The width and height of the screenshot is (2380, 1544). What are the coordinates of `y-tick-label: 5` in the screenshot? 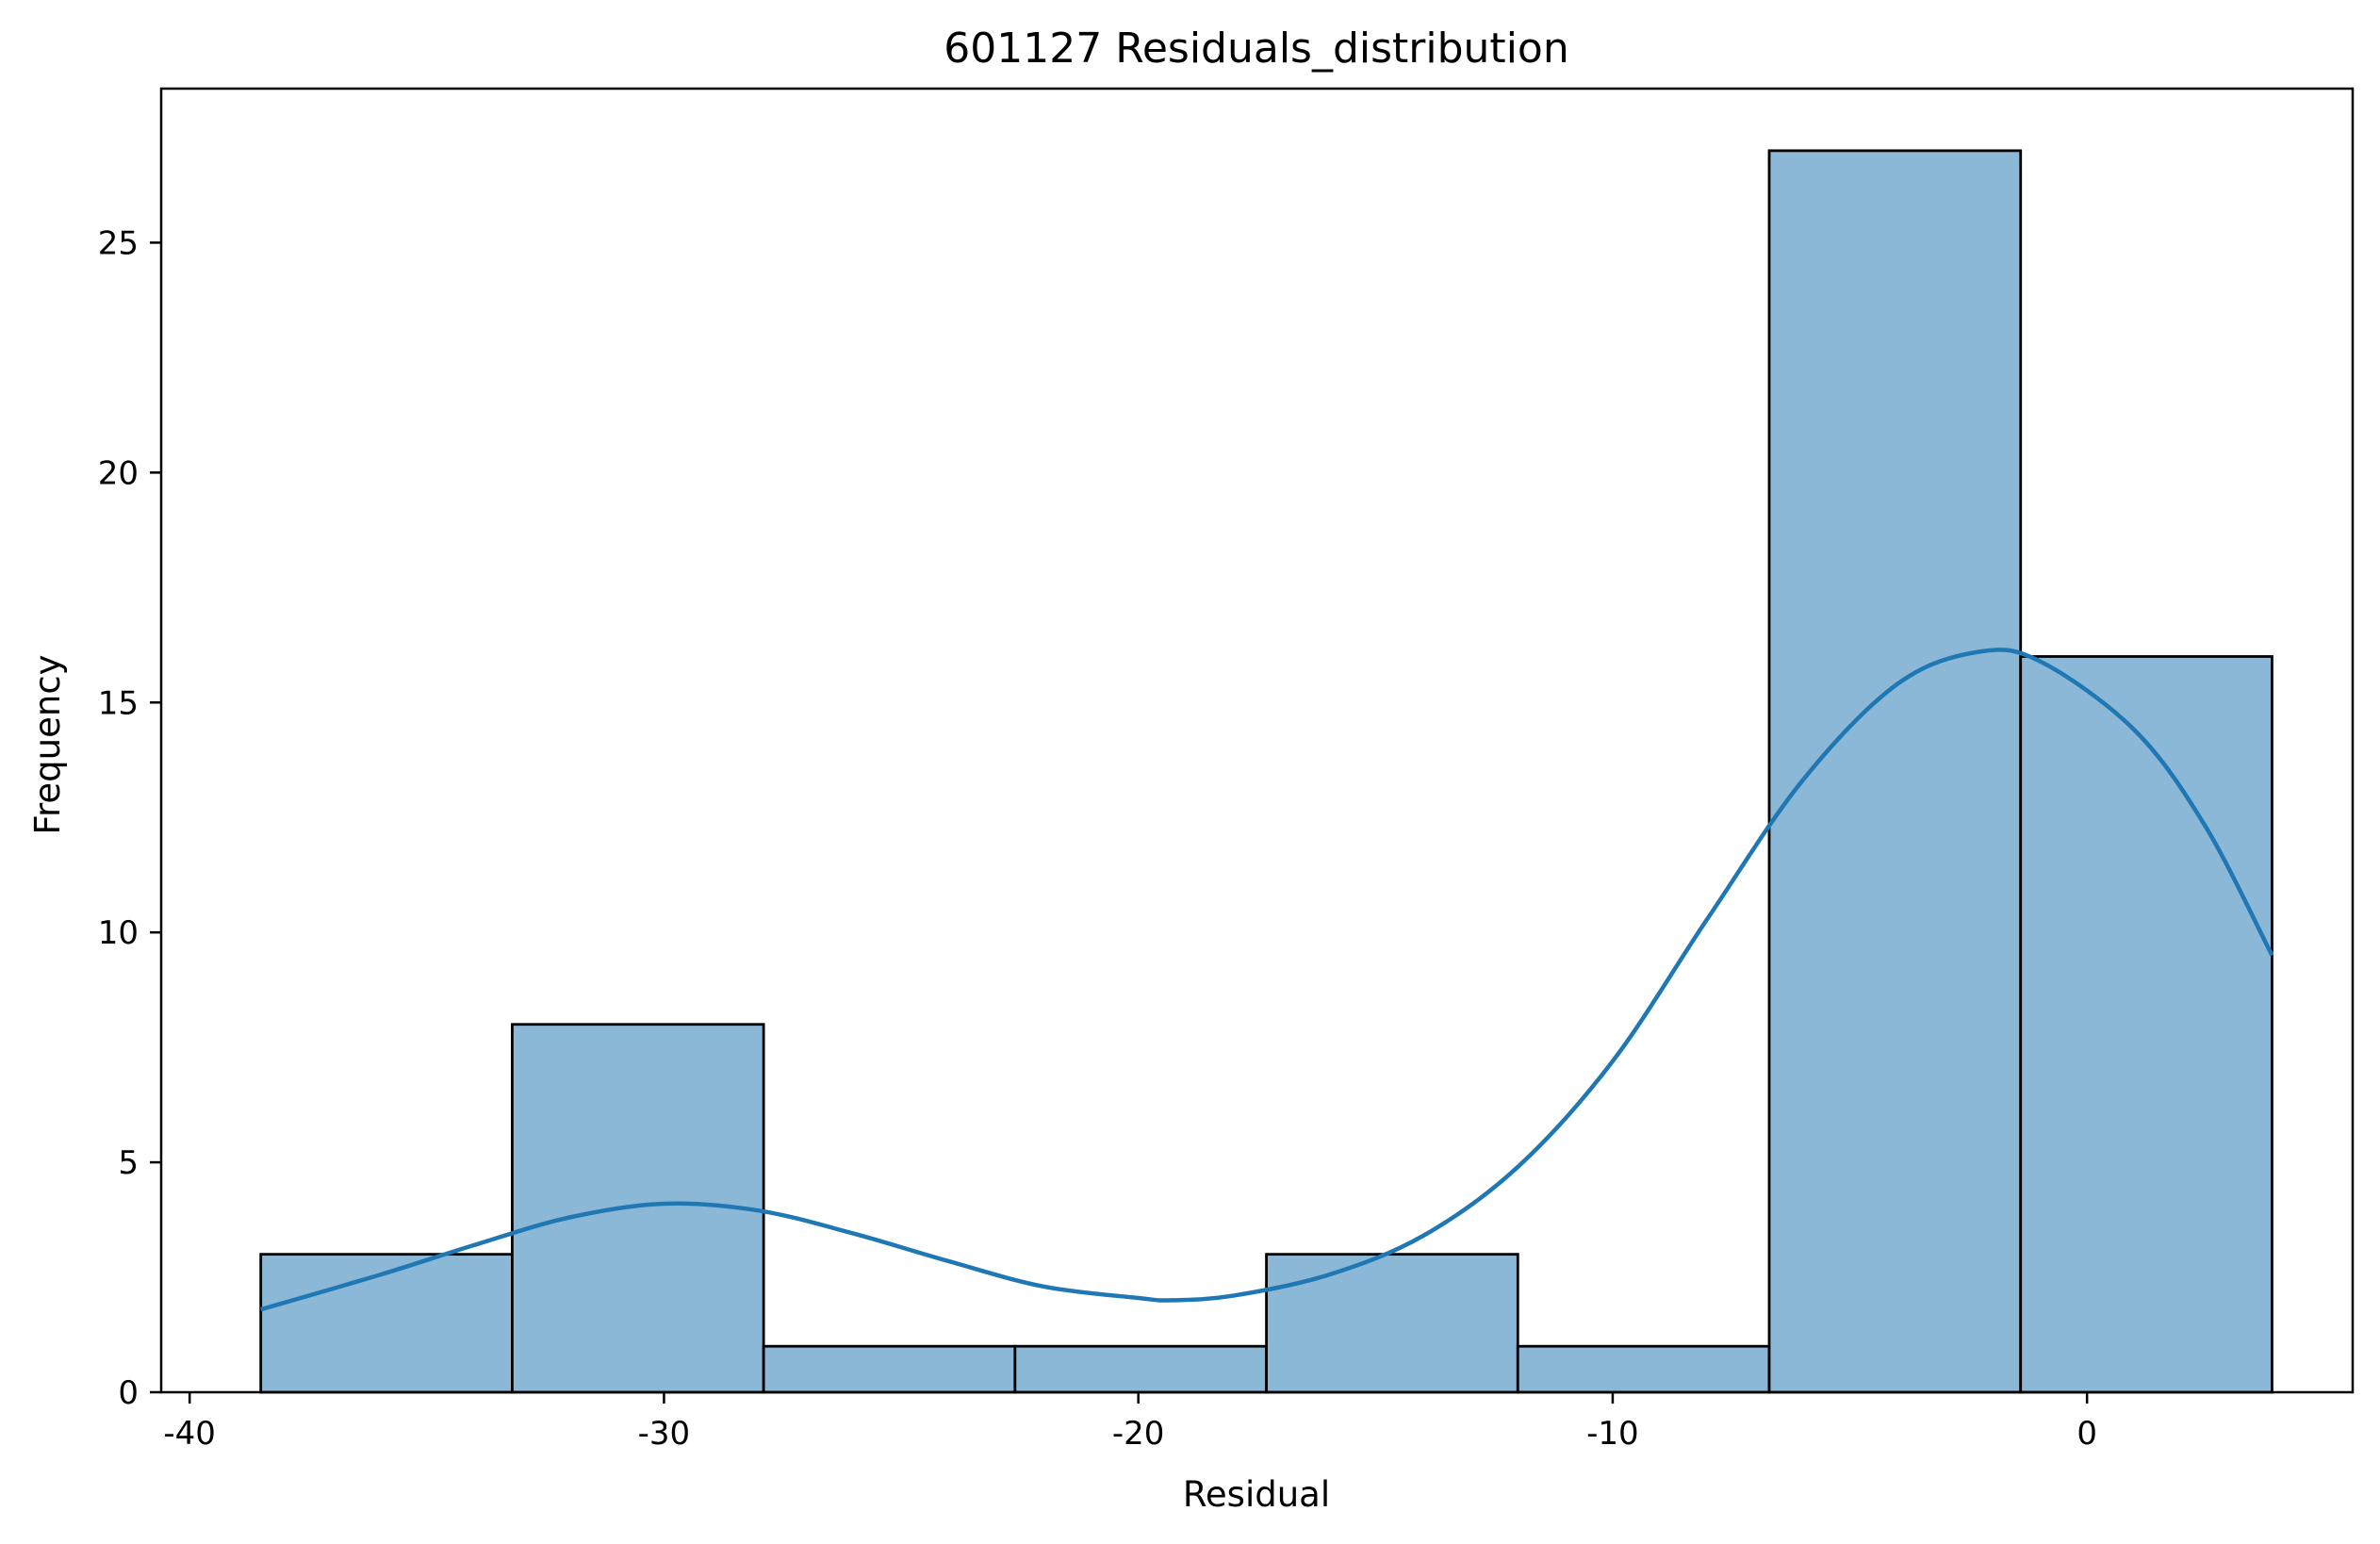 It's located at (128, 1163).